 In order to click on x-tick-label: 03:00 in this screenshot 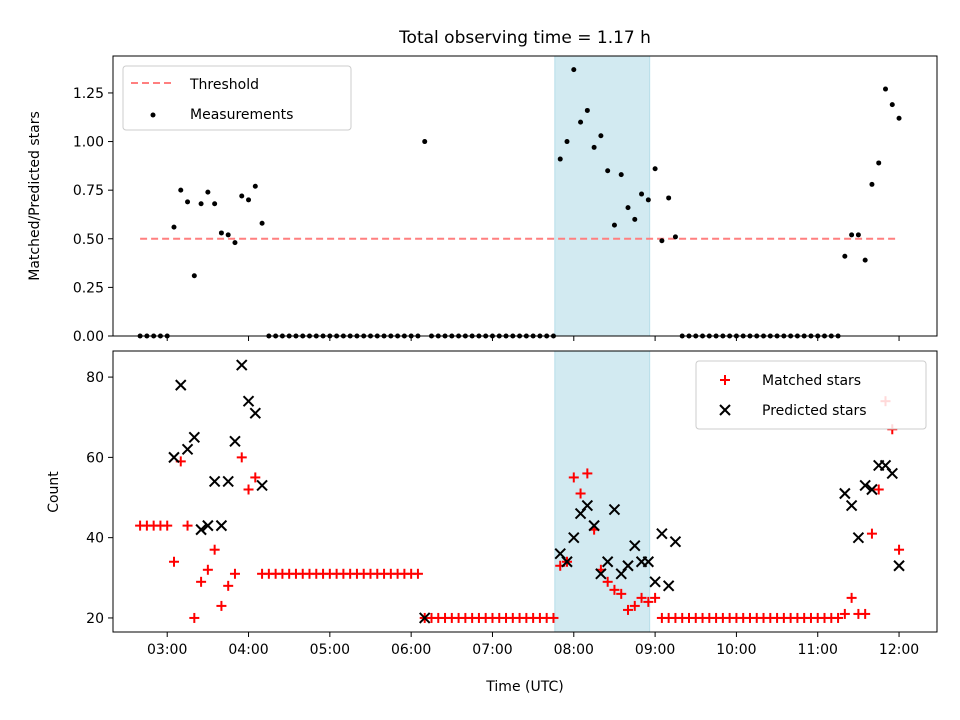, I will do `click(167, 650)`.